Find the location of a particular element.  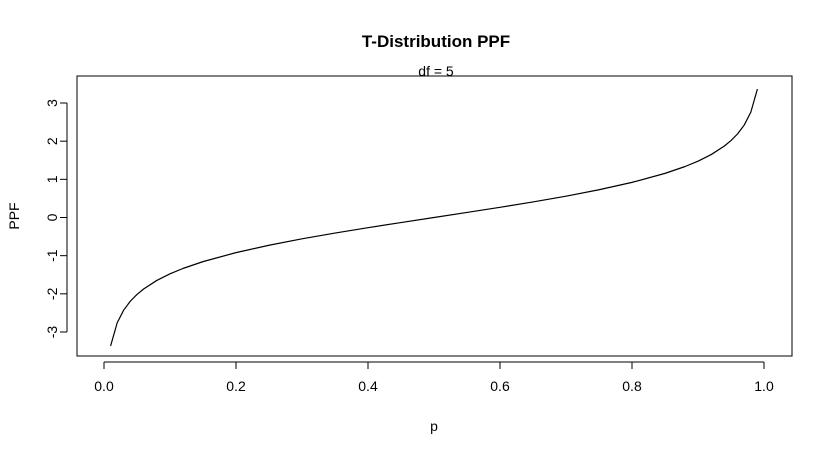

x-tick-label: 0.4 is located at coordinates (368, 386).